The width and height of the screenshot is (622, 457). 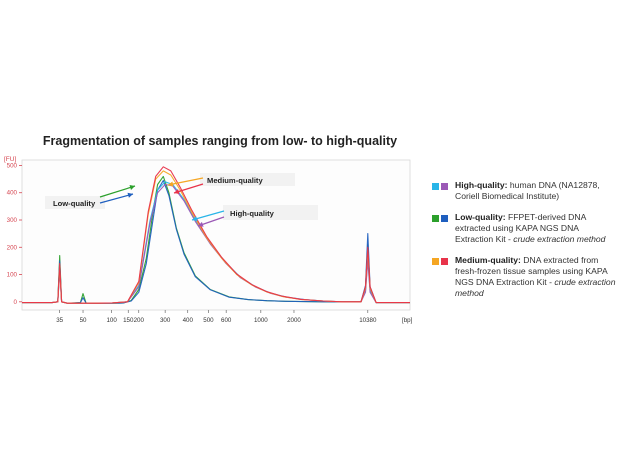 What do you see at coordinates (12, 247) in the screenshot?
I see `y-tick-label: 200` at bounding box center [12, 247].